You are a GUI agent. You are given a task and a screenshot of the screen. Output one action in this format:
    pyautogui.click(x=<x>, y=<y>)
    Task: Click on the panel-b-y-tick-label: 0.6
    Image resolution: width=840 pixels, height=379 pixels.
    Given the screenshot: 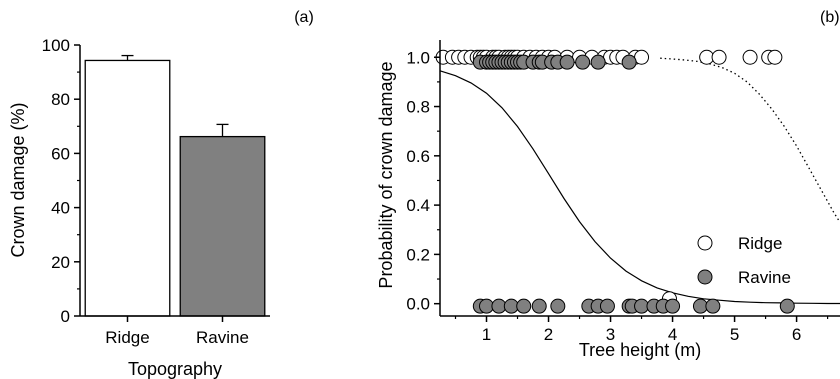 What is the action you would take?
    pyautogui.click(x=418, y=156)
    